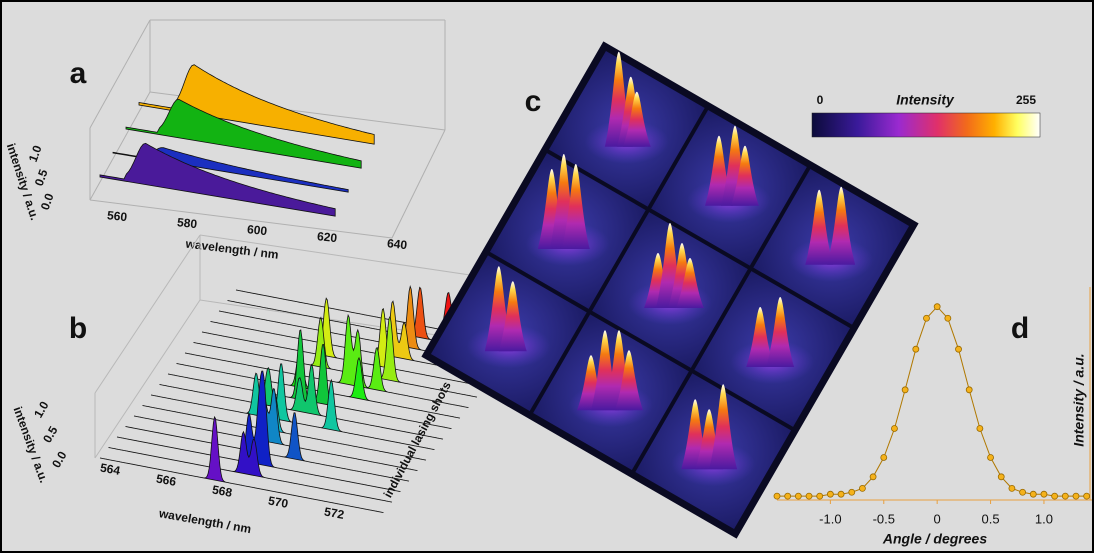 The width and height of the screenshot is (1094, 553). What do you see at coordinates (820, 100) in the screenshot?
I see `colorbar-min: 0` at bounding box center [820, 100].